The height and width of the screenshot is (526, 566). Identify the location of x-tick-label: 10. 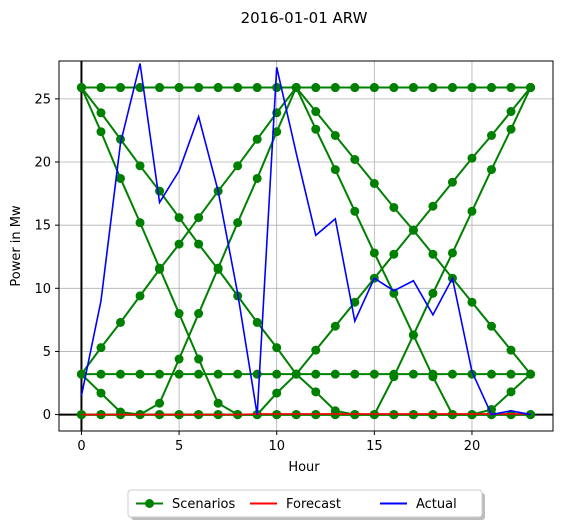
(276, 446).